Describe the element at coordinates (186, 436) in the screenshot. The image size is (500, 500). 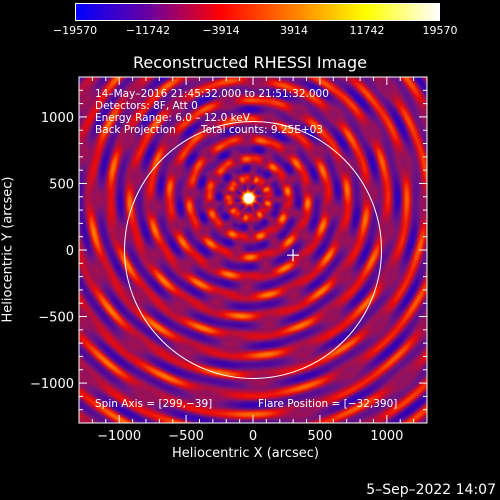
I see `x-tick-label: −500` at that location.